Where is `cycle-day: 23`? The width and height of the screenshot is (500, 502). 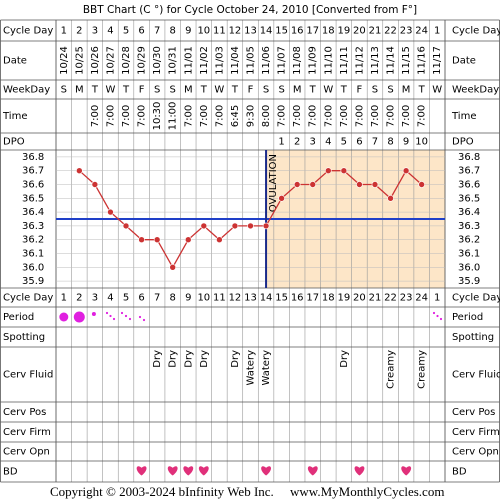 cycle-day: 23 is located at coordinates (406, 31).